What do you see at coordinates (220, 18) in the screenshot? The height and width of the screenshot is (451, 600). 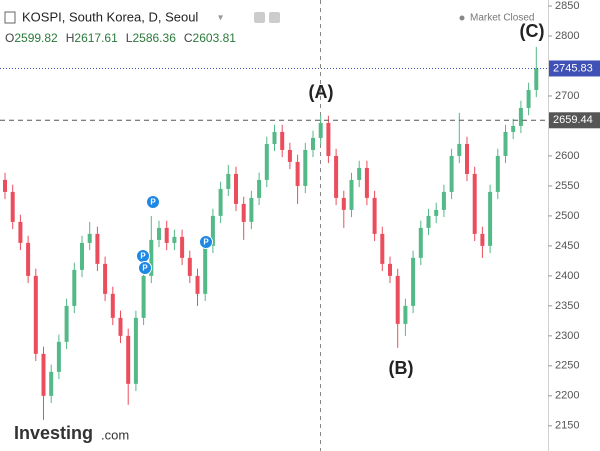 I see `dropdown-icon: ▾` at bounding box center [220, 18].